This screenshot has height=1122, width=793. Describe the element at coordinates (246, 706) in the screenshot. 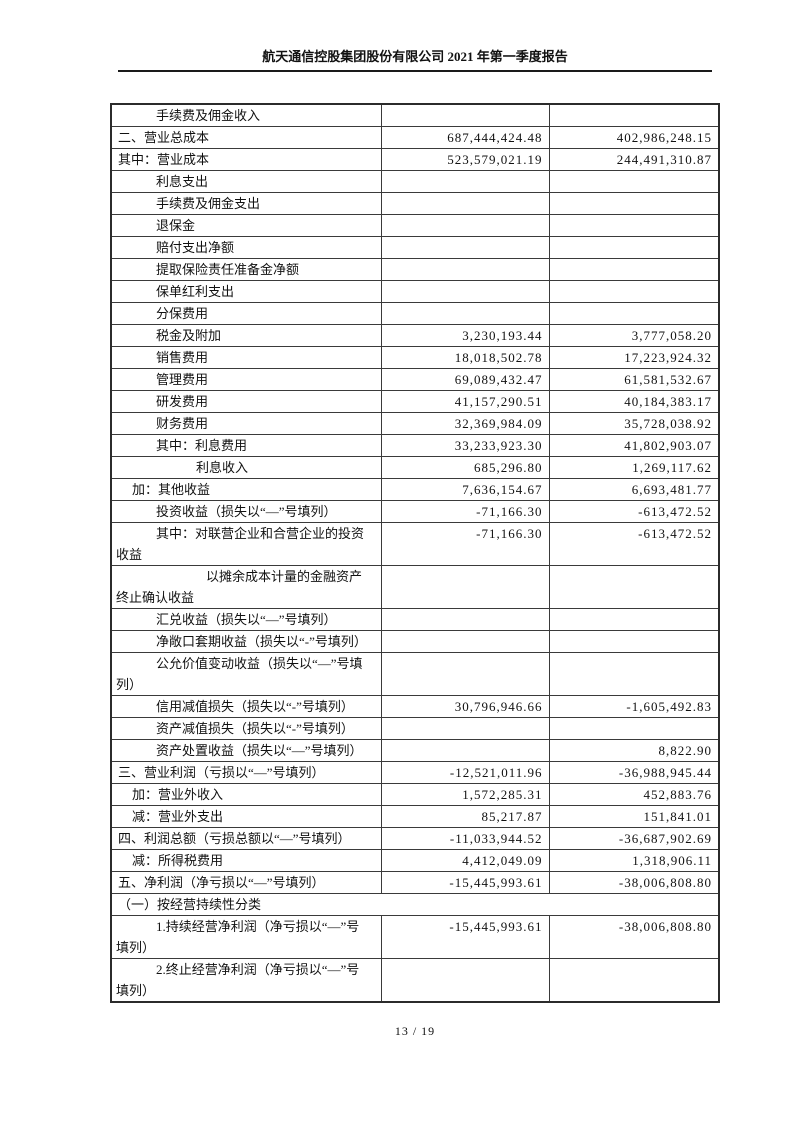

I see `row-label: 信用减值损失（损失以“-”号填列）` at that location.